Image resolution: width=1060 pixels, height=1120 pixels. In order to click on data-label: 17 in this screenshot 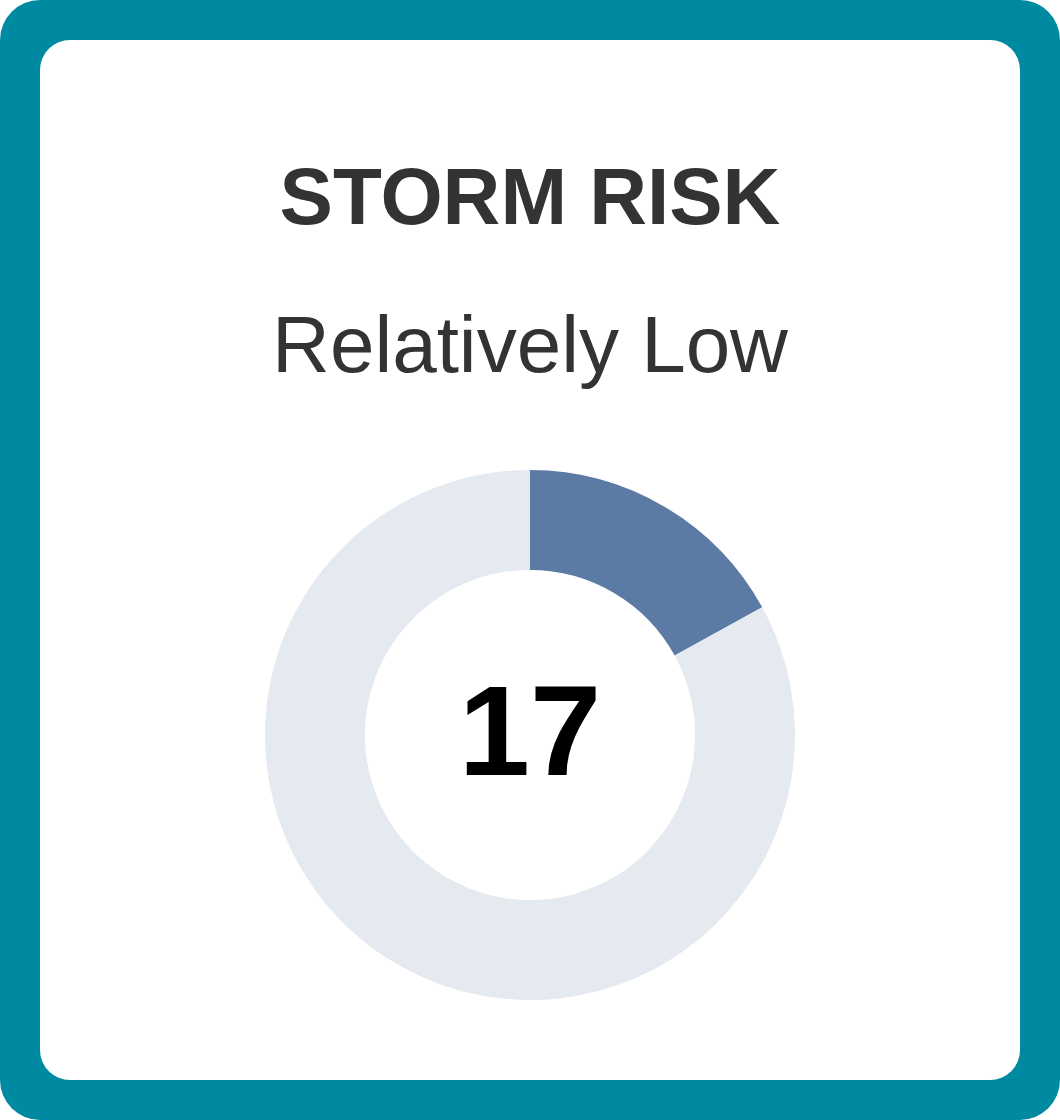, I will do `click(530, 730)`.